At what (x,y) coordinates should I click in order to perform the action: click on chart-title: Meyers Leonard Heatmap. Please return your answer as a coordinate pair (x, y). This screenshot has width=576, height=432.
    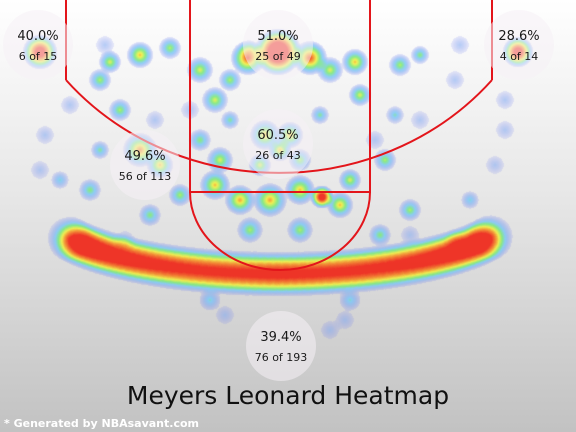
    Looking at the image, I should click on (288, 395).